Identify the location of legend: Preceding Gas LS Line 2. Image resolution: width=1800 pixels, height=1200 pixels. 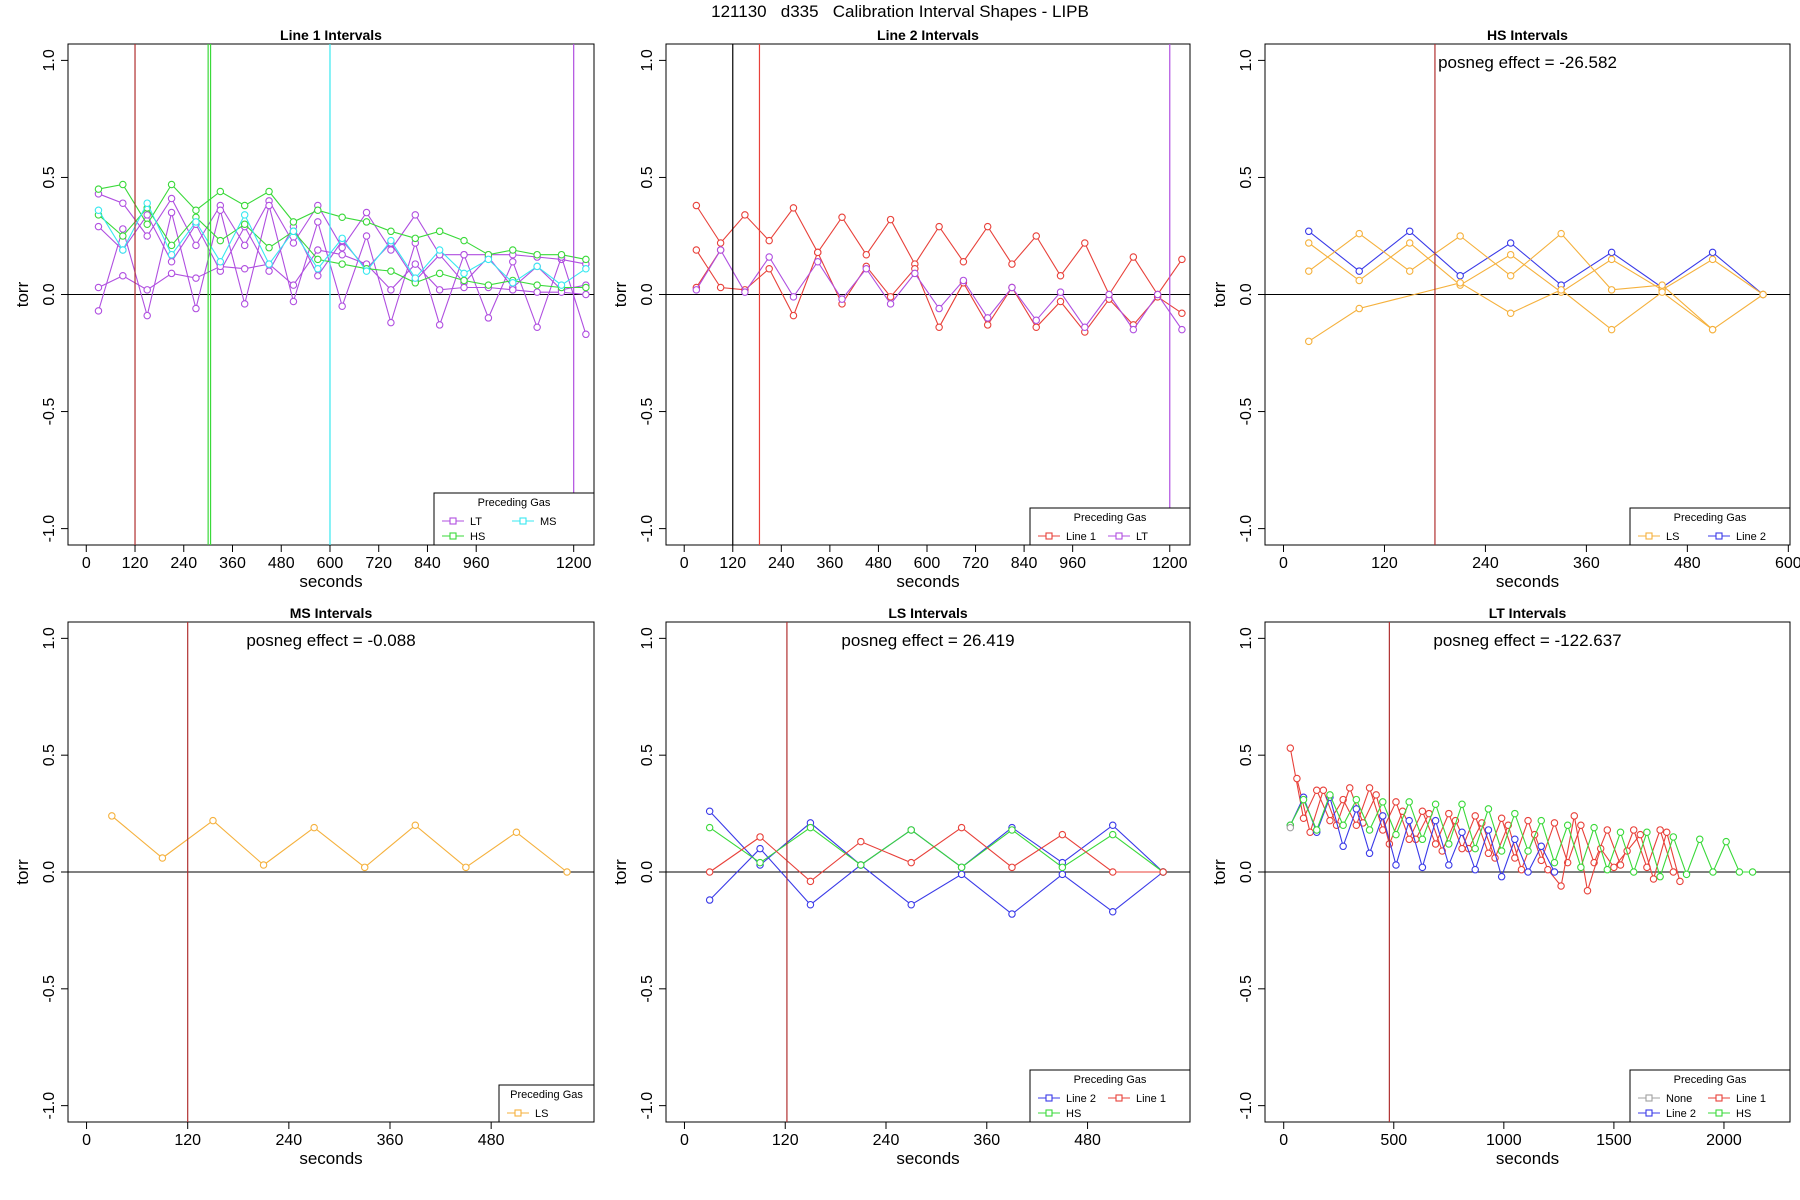
(1710, 526).